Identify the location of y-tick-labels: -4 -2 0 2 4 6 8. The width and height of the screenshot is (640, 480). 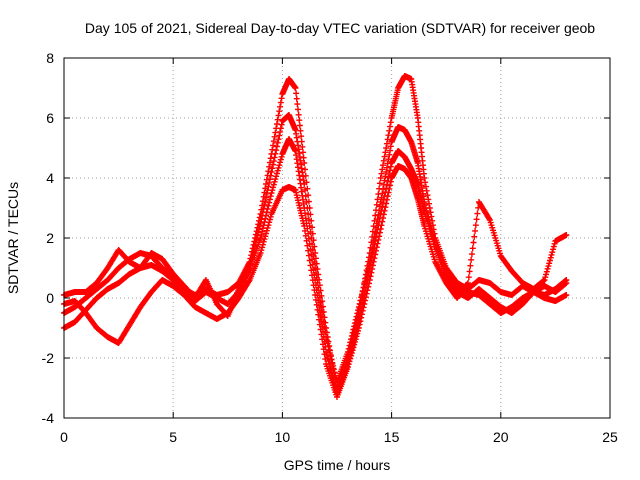
(48, 238).